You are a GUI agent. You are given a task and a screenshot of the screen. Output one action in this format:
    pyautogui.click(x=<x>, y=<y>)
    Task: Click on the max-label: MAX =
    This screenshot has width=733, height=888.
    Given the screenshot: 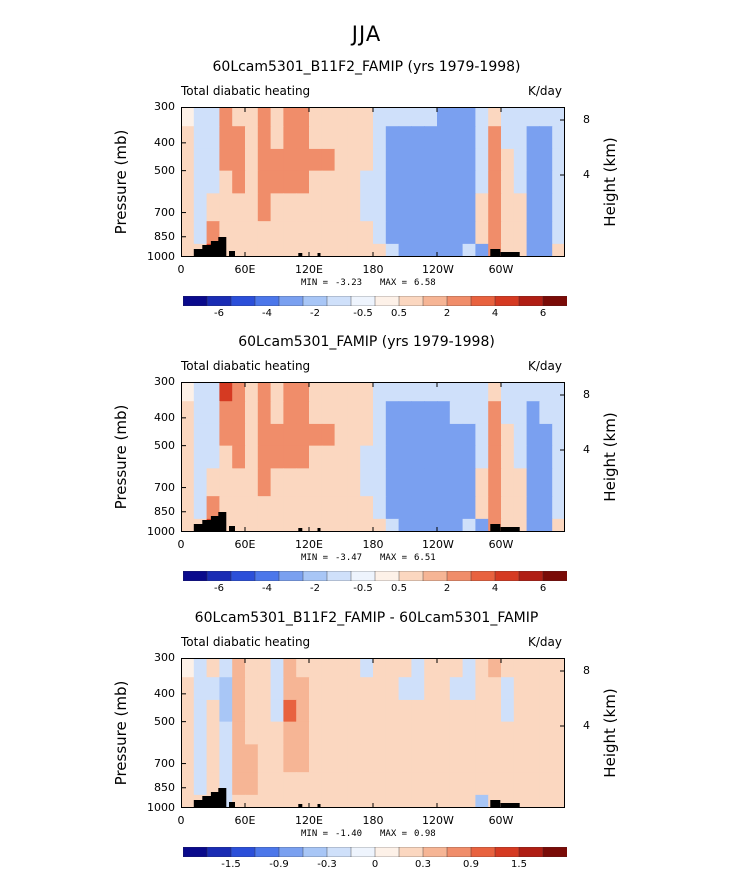 What is the action you would take?
    pyautogui.click(x=394, y=558)
    